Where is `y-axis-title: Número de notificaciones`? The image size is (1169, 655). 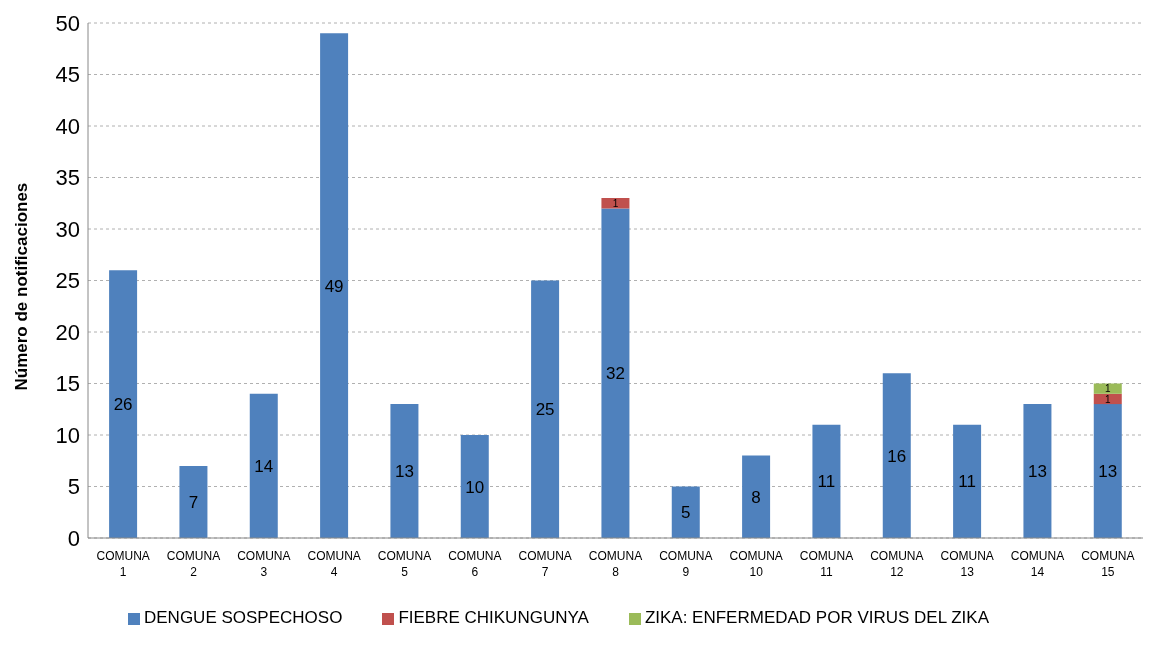 y-axis-title: Número de notificaciones is located at coordinates (22, 286).